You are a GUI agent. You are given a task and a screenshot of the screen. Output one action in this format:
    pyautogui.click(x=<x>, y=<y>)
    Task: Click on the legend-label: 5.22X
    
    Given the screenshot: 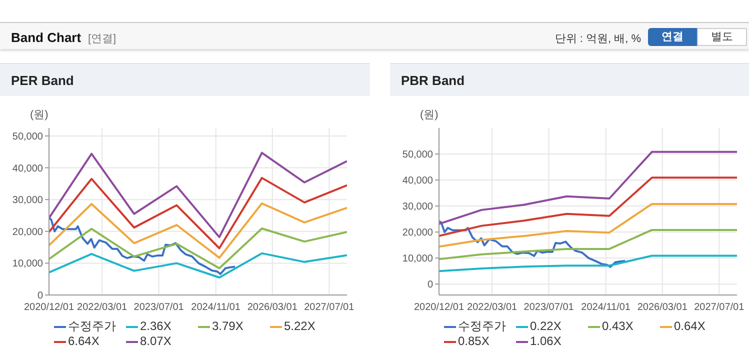 What is the action you would take?
    pyautogui.click(x=299, y=326)
    